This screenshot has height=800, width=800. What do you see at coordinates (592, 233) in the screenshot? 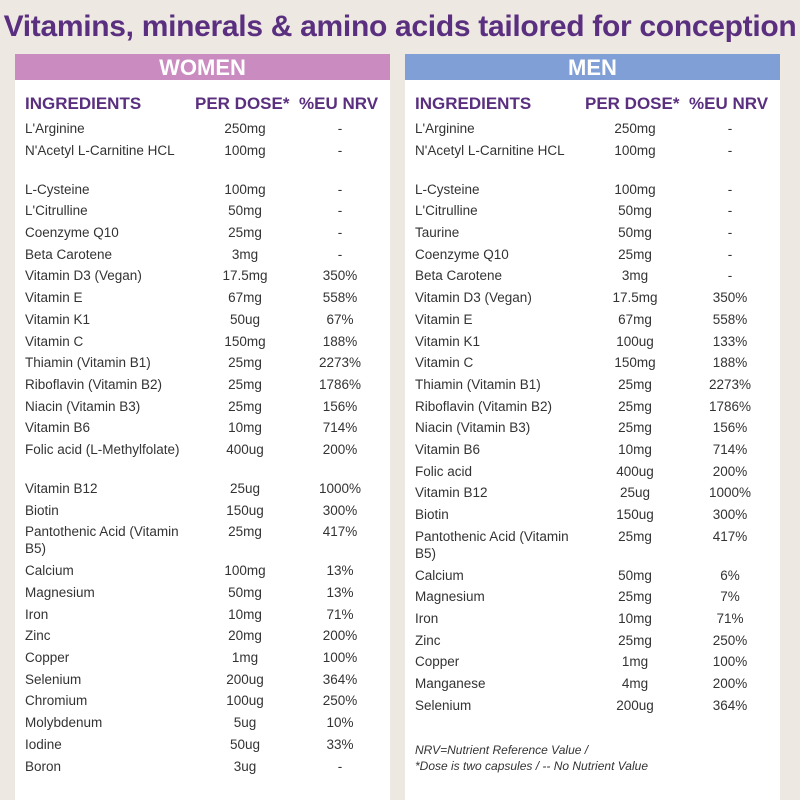
I see `table-row: Taurine 50mg -` at bounding box center [592, 233].